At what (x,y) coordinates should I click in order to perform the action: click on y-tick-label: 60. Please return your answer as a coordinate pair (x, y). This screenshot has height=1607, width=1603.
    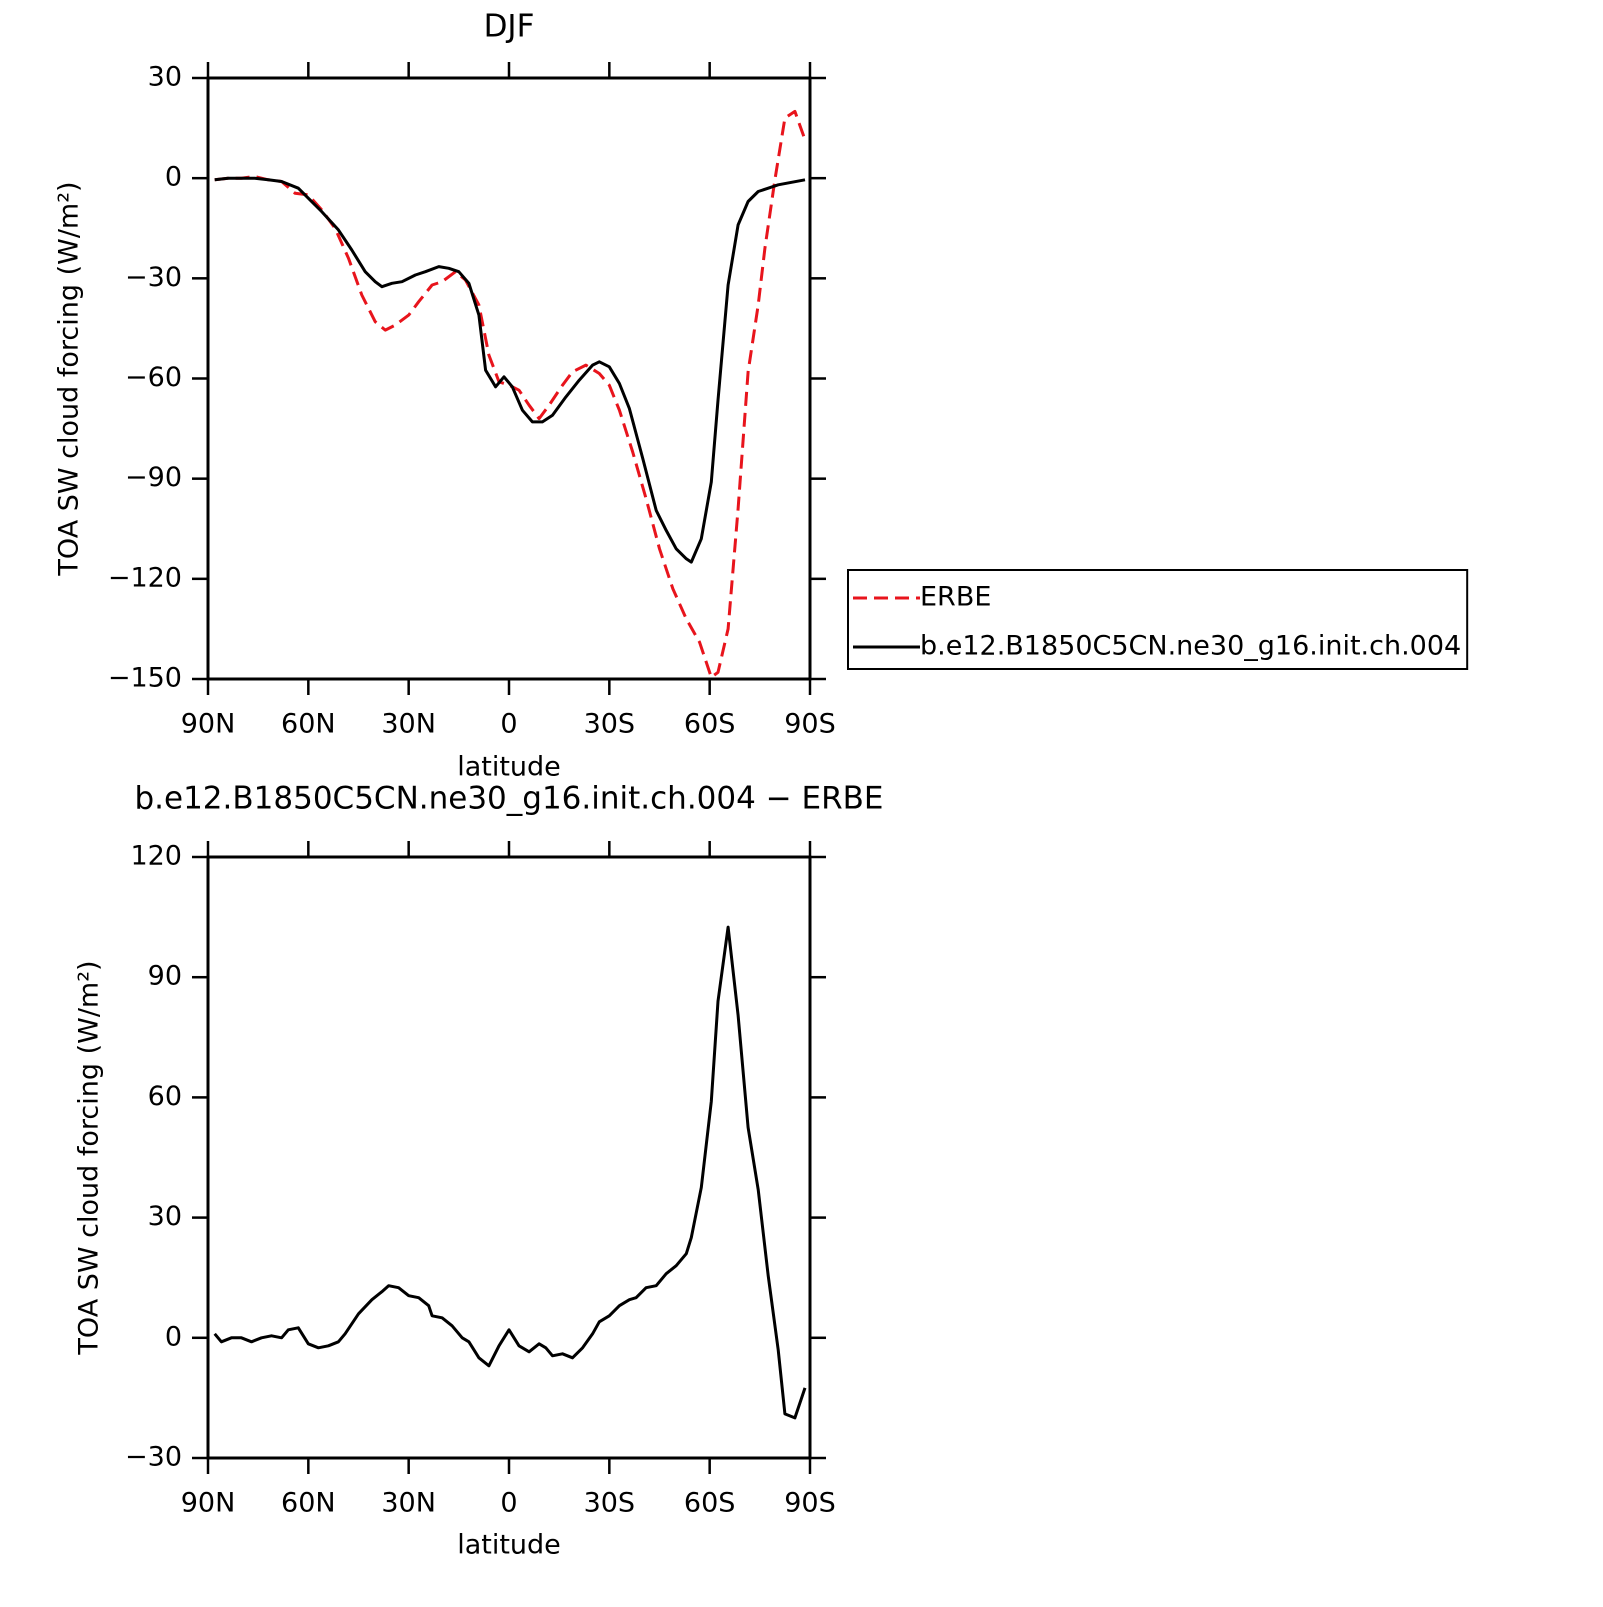
    Looking at the image, I should click on (165, 1096).